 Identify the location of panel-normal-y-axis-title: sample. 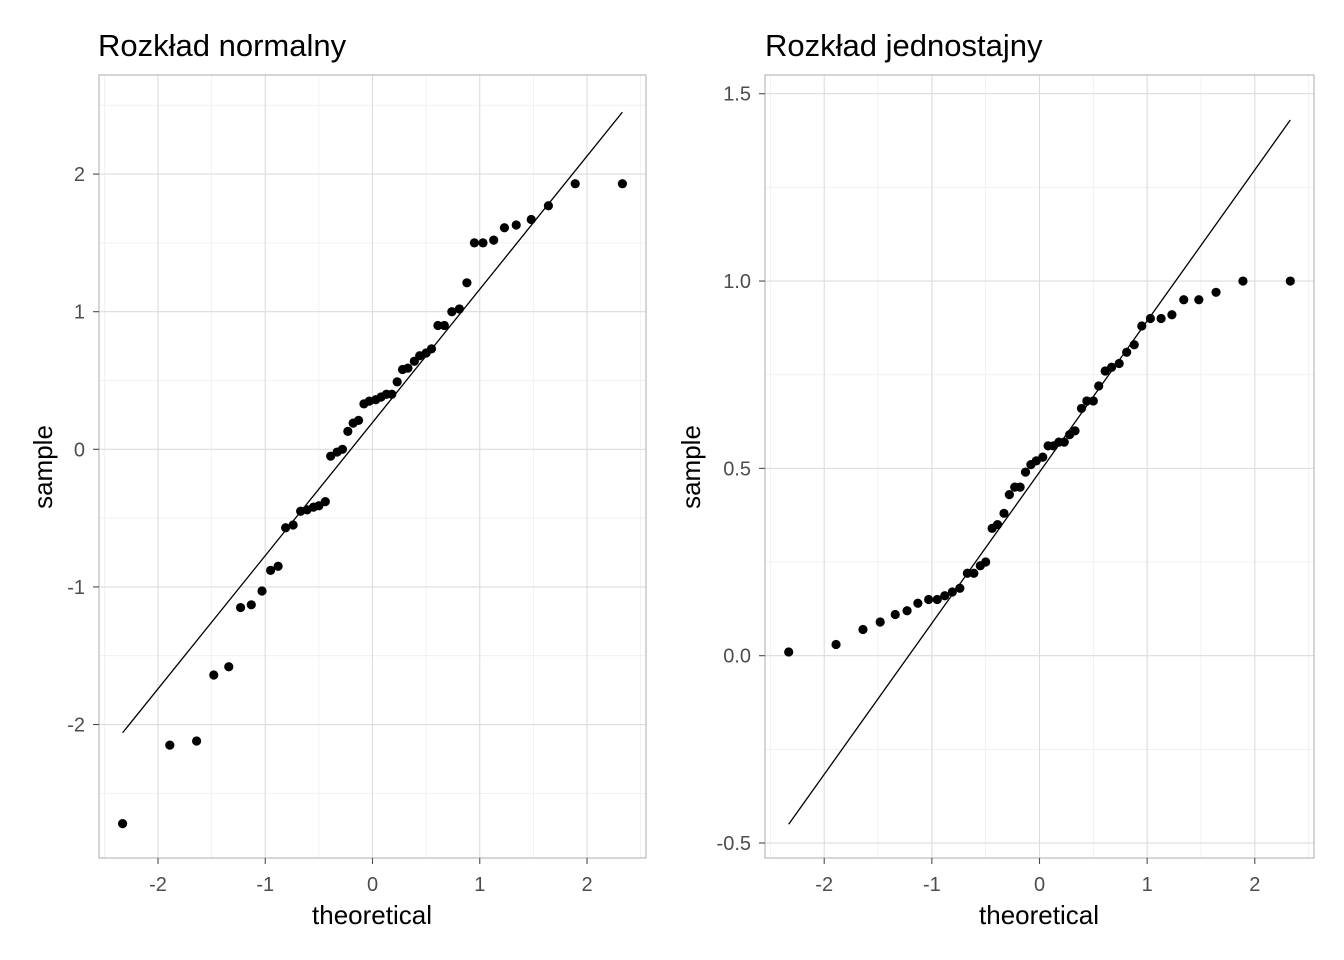
(43, 467).